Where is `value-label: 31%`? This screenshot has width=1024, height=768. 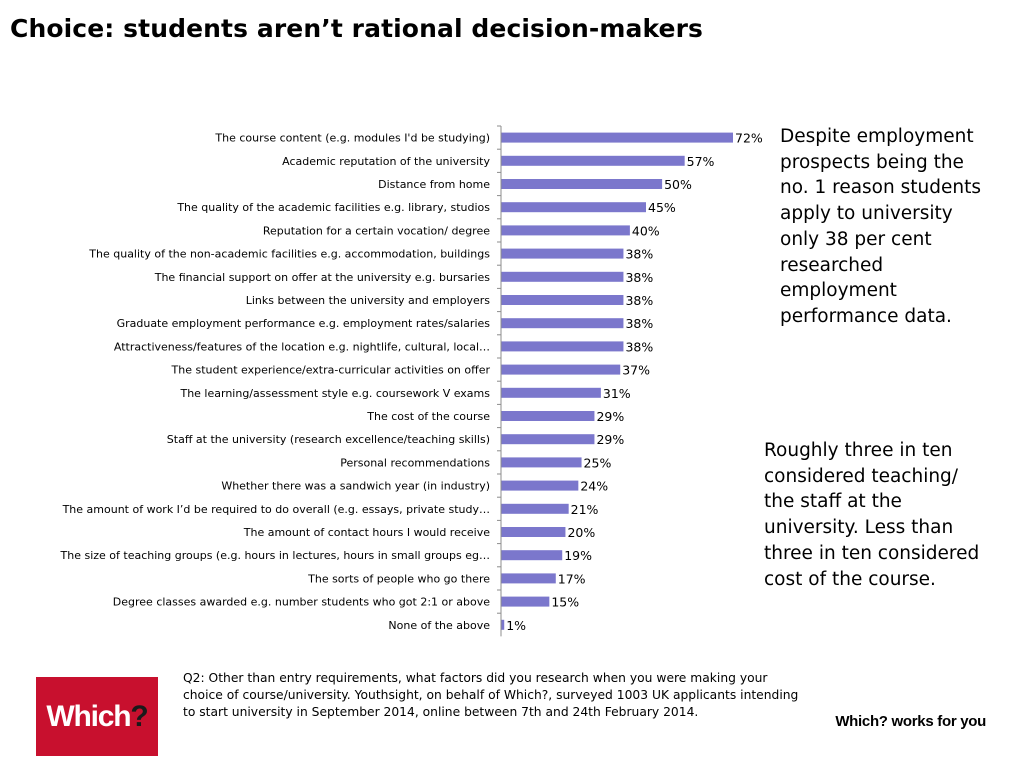 value-label: 31% is located at coordinates (617, 393).